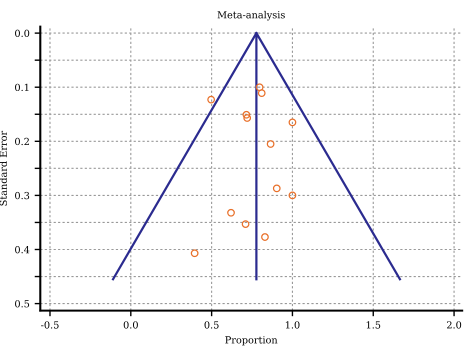  I want to click on y-tick-label: 0.1, so click(21, 88).